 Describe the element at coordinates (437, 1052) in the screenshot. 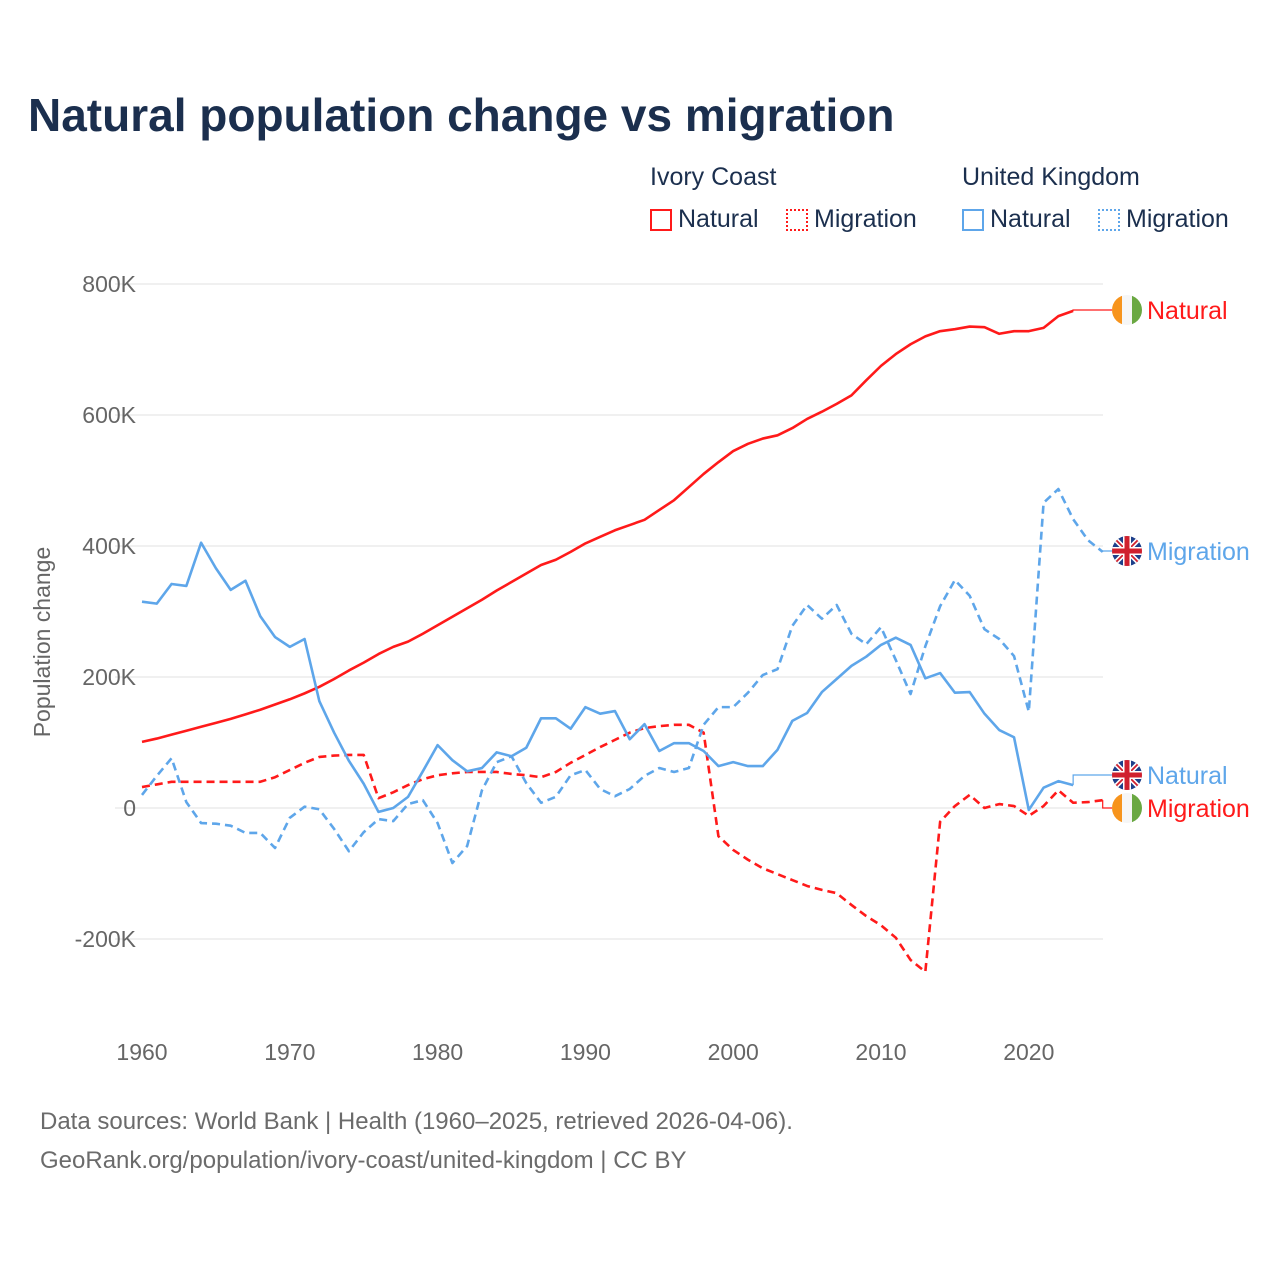

I see `x-tick-label: 1980` at that location.